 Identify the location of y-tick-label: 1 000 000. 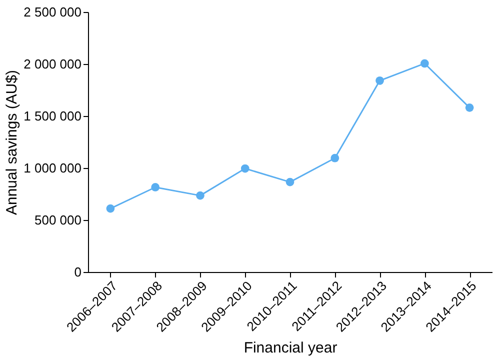
(53, 168).